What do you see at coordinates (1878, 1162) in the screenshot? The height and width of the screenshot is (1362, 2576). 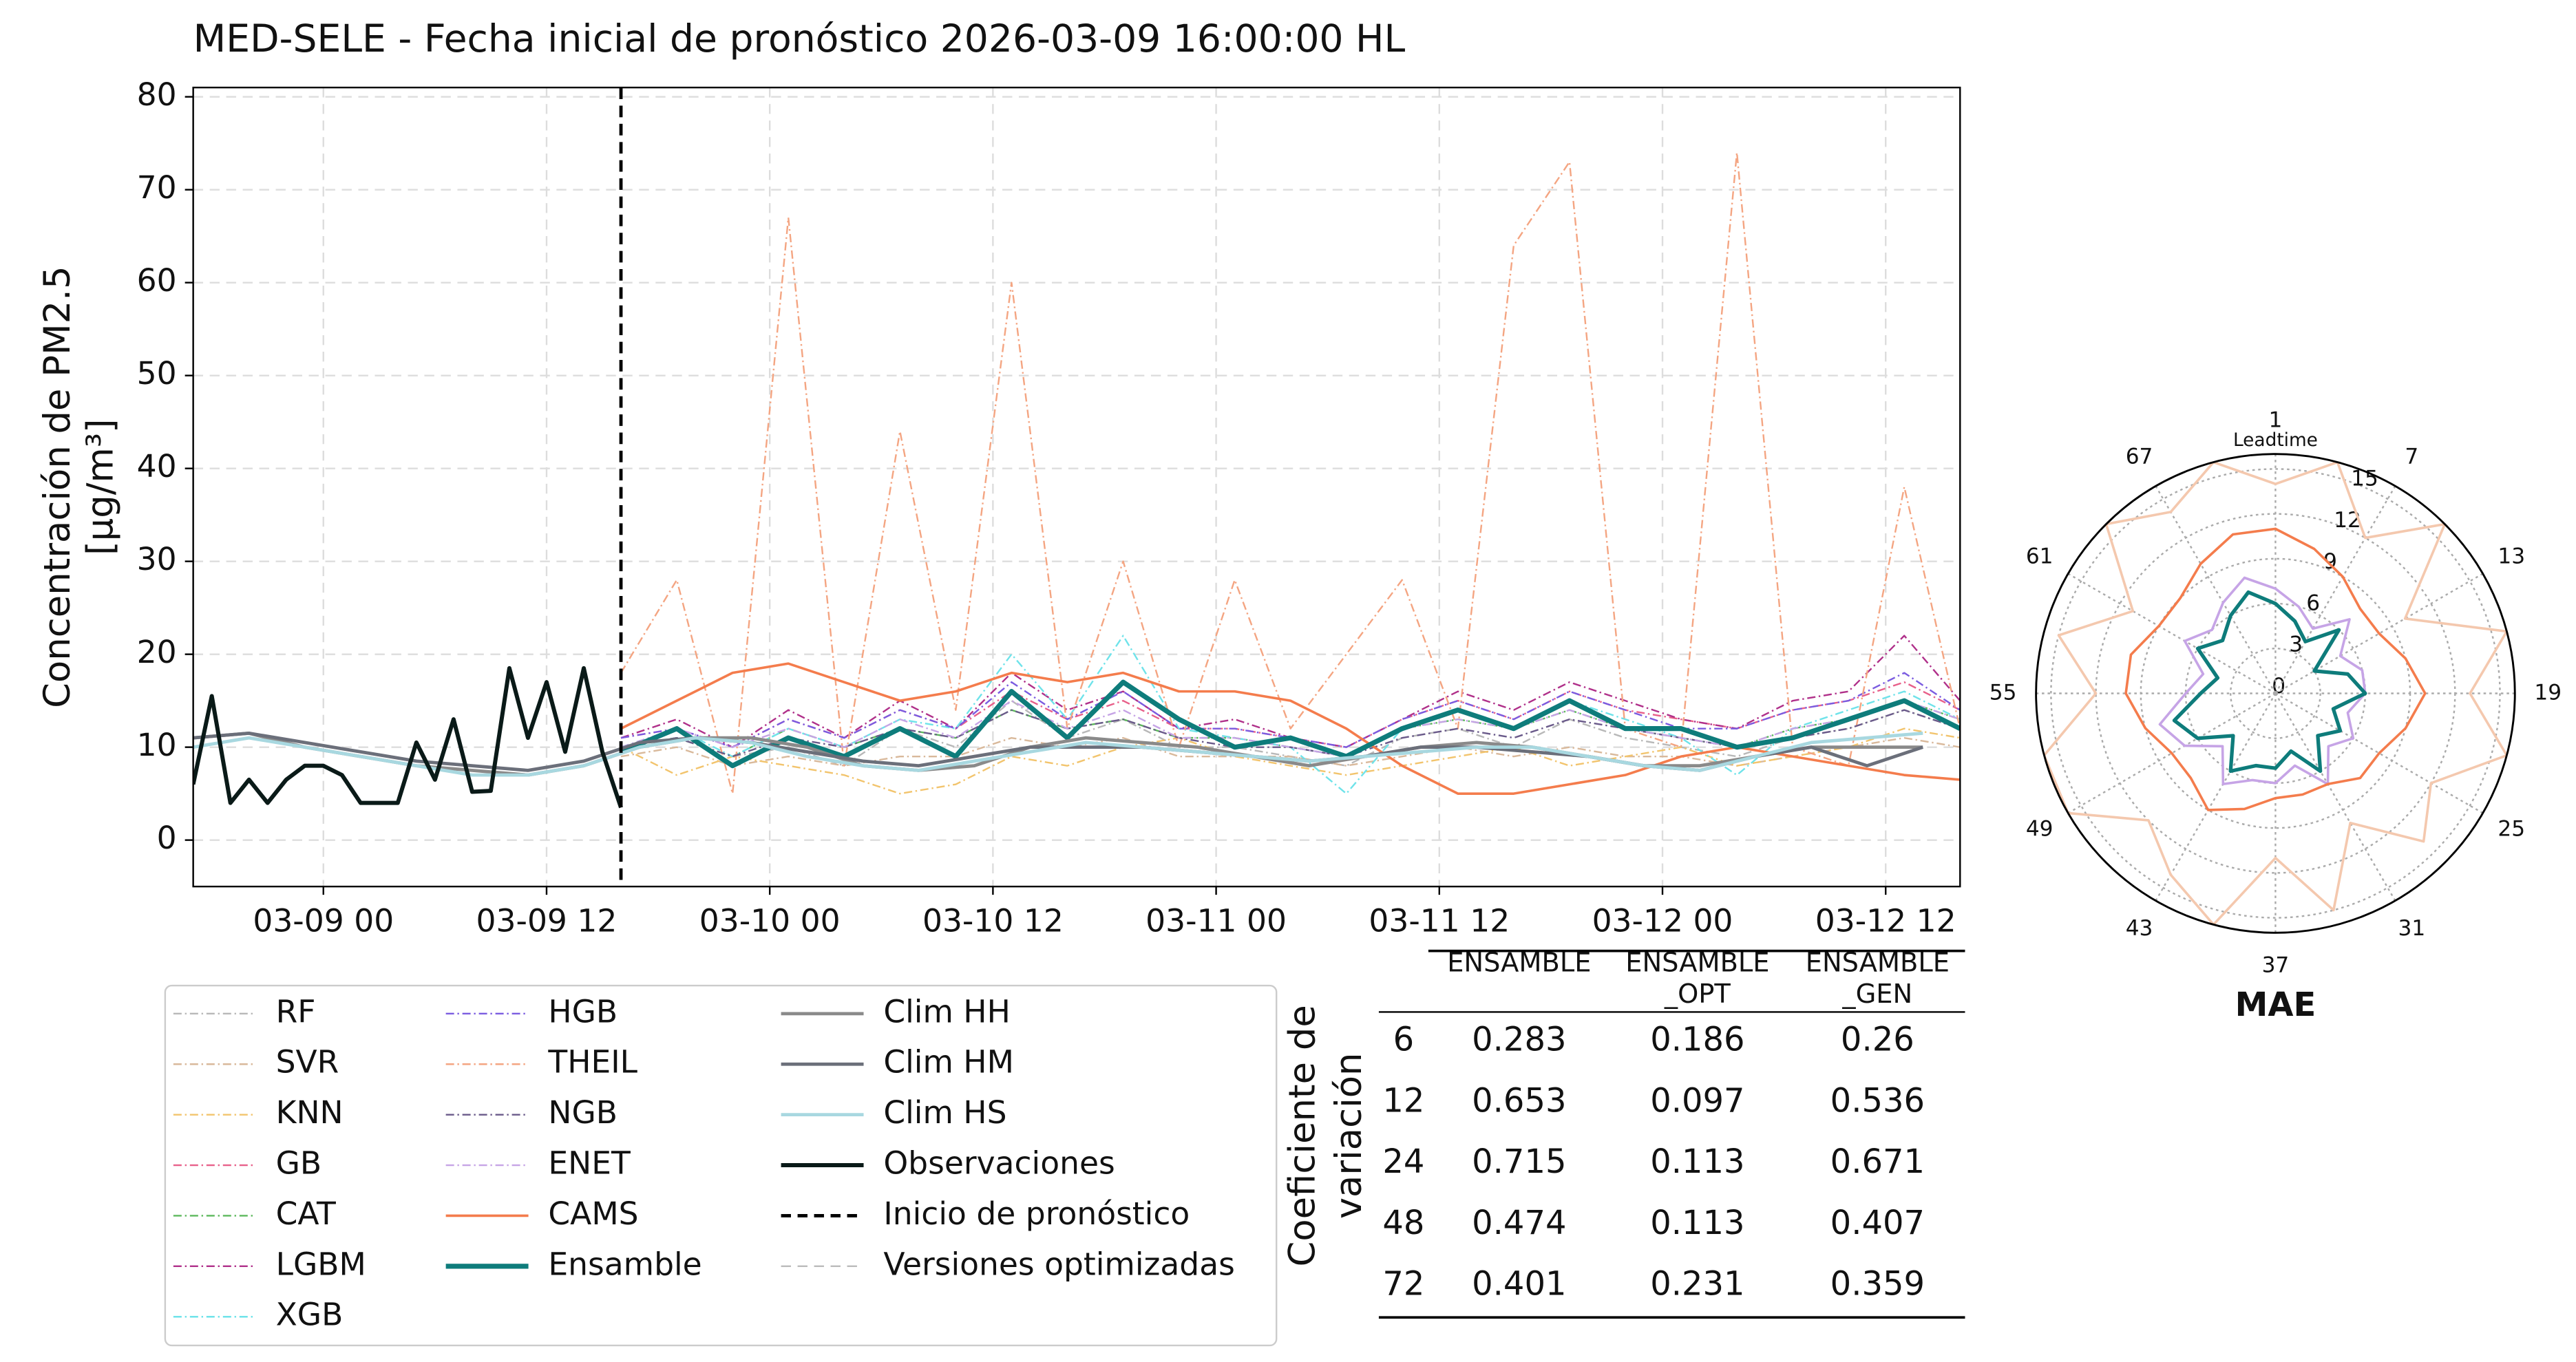 I see `table-cell: 0.671` at bounding box center [1878, 1162].